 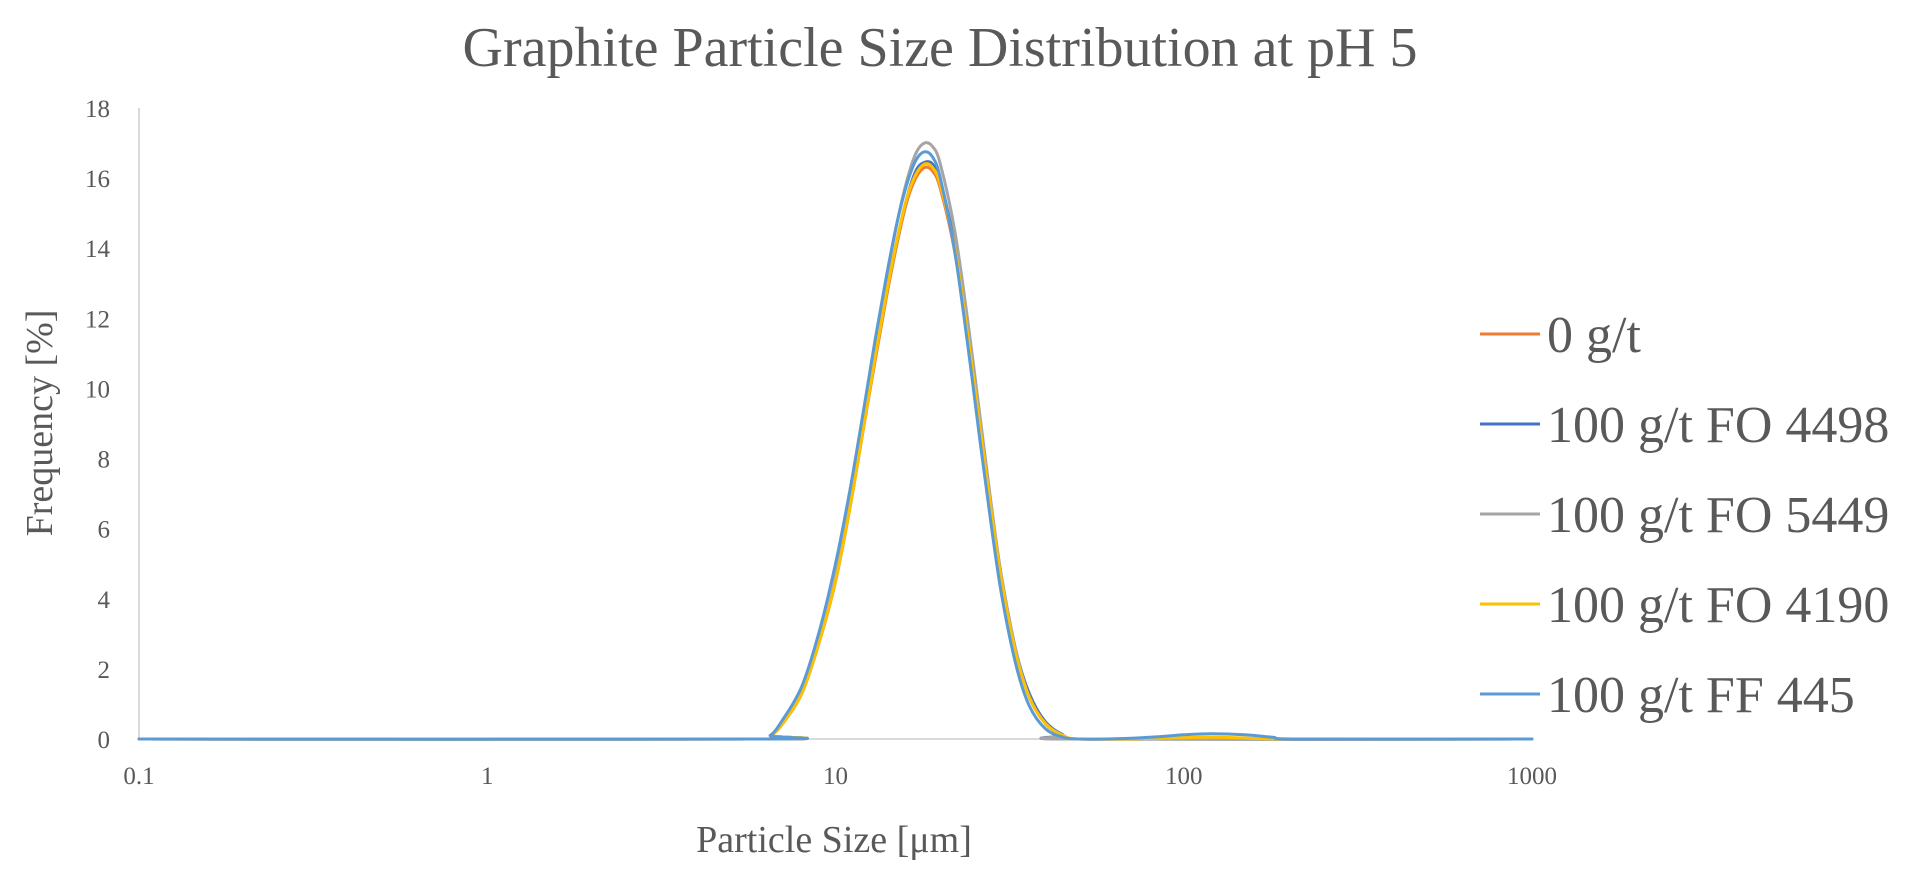 I want to click on y-axis-title: Frequency [%], so click(x=40, y=423).